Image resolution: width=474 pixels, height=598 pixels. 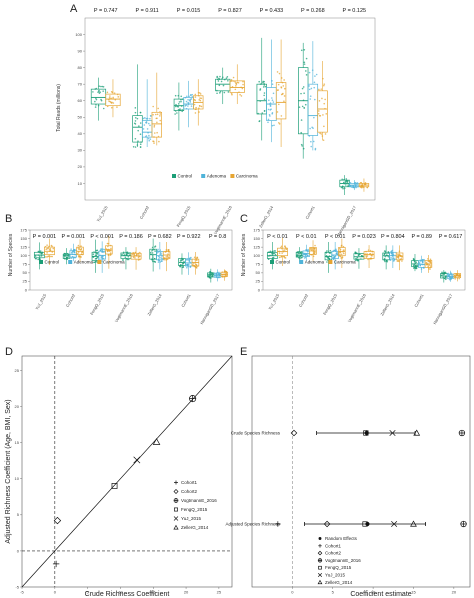 What do you see at coordinates (354, 11) in the screenshot?
I see `p-value-label: P = 0.125` at bounding box center [354, 11].